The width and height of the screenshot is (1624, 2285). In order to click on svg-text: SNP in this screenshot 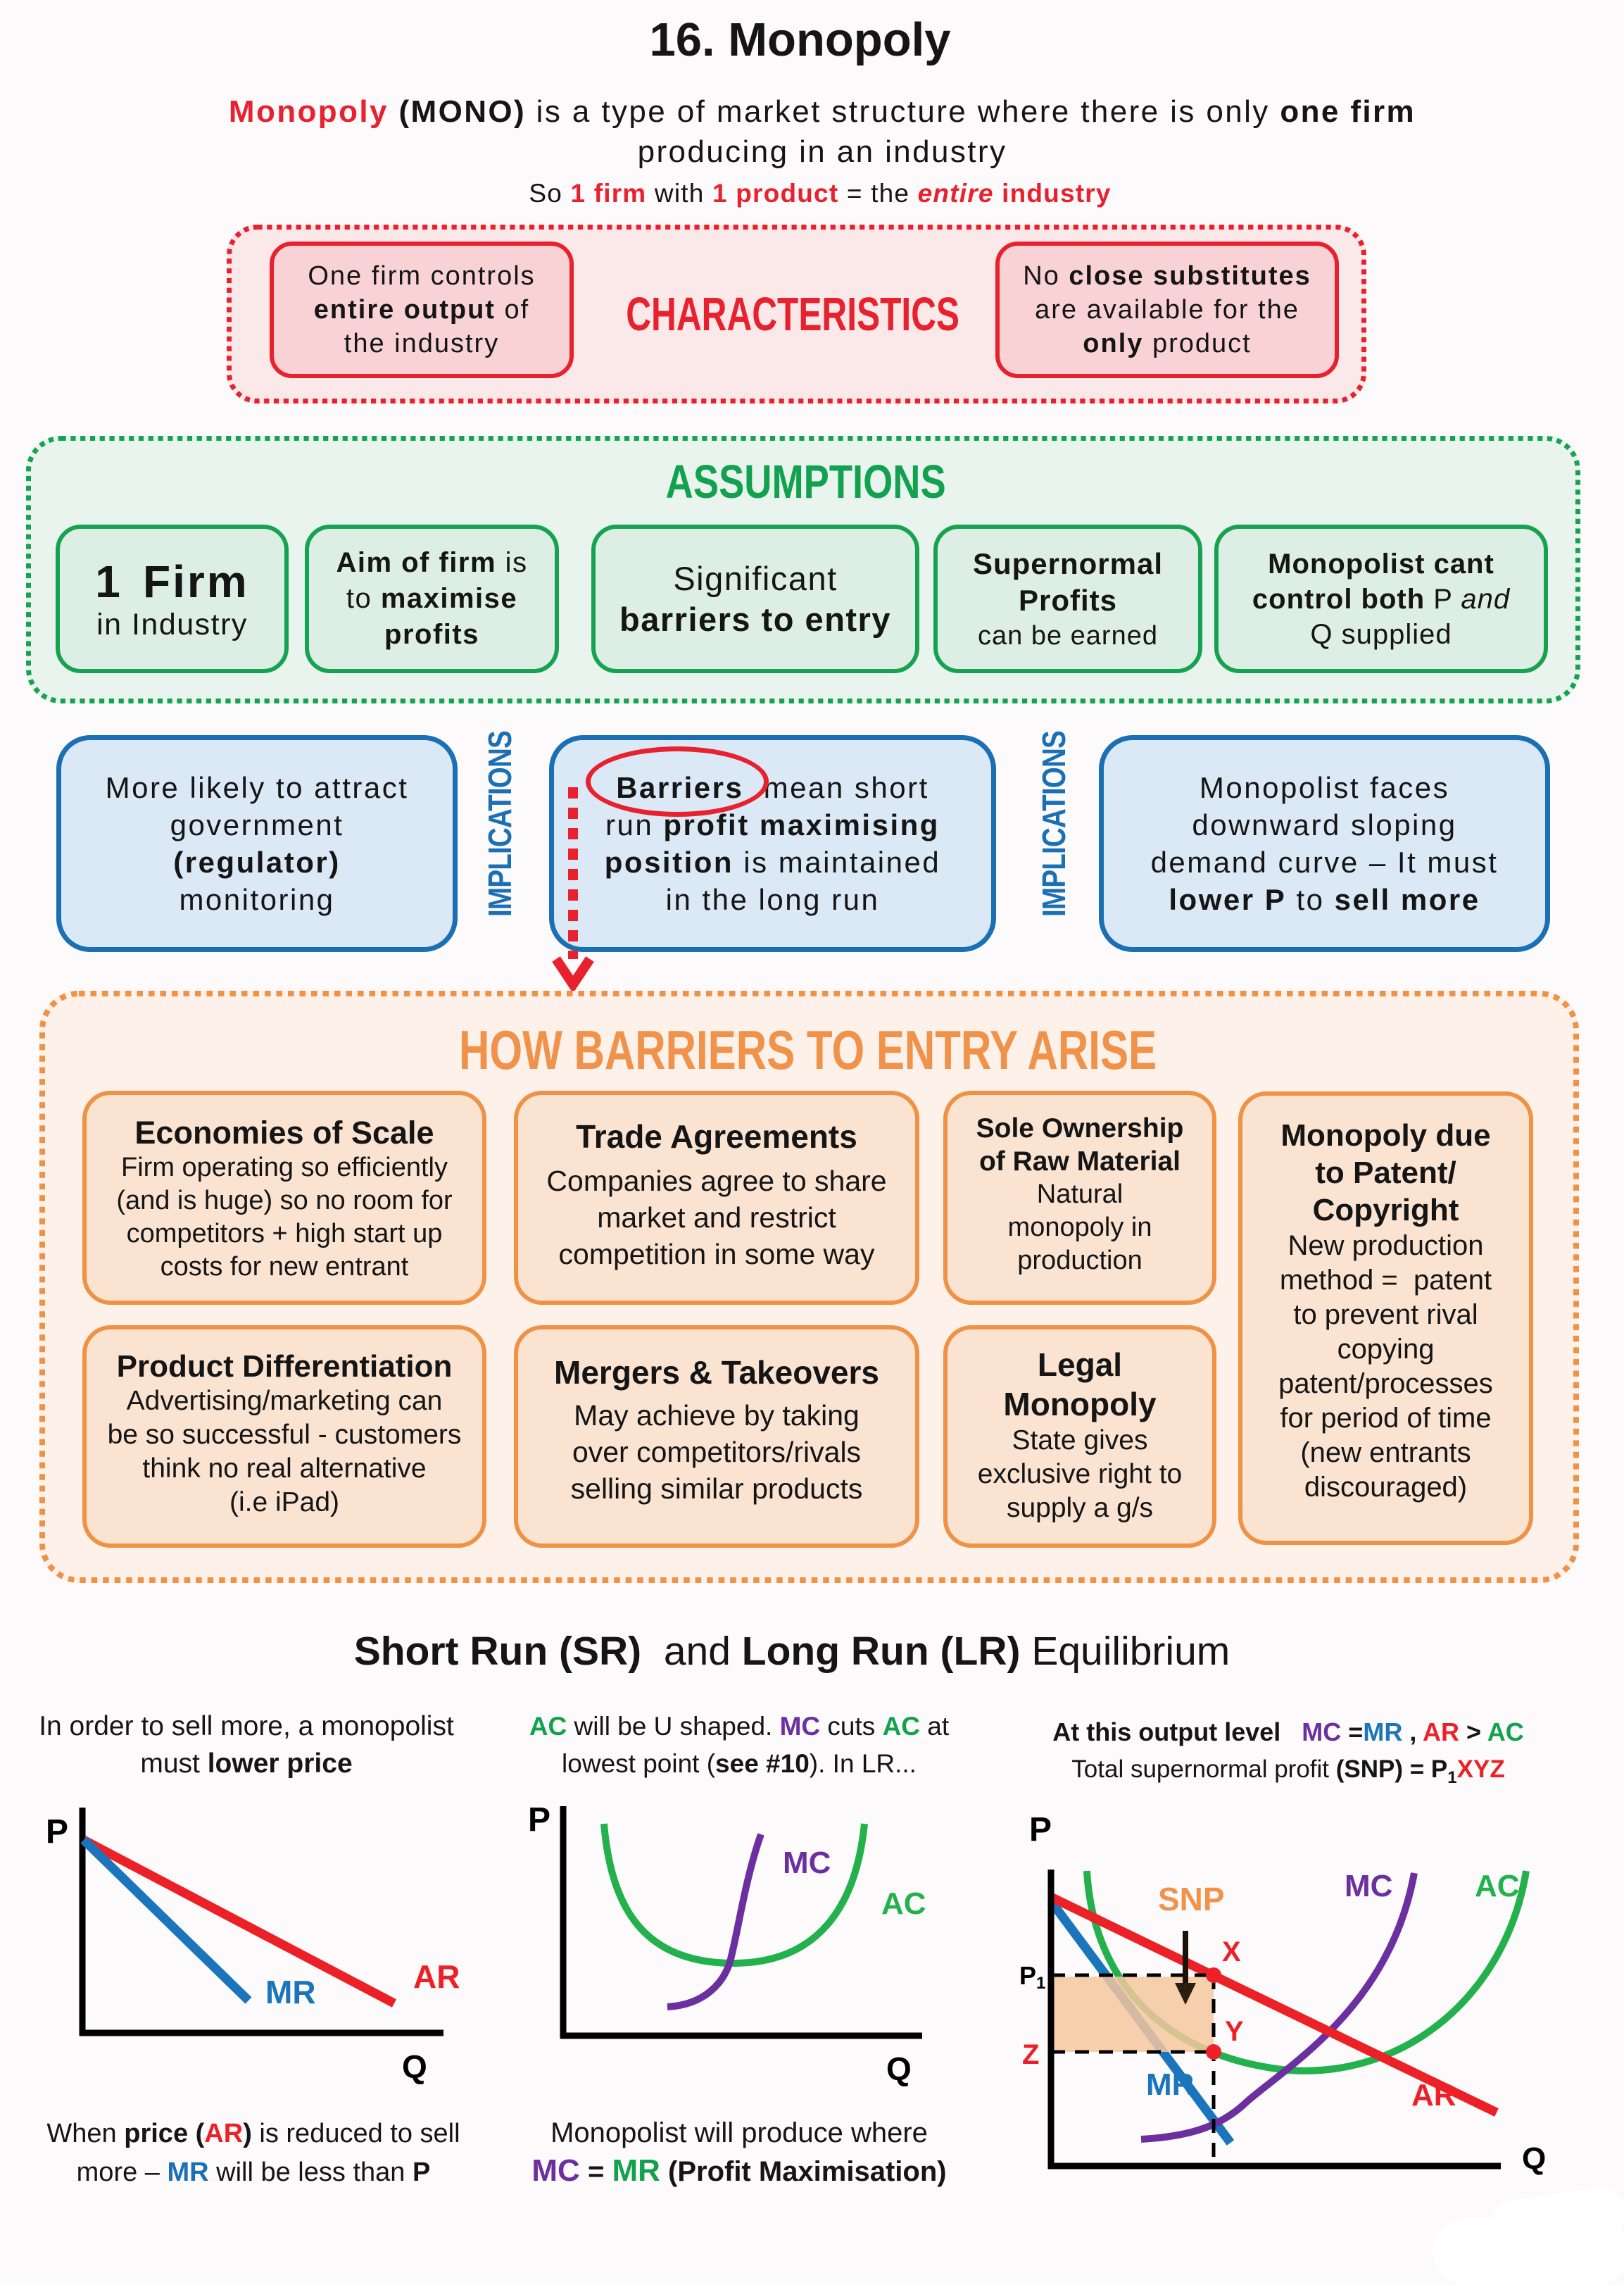, I will do `click(1191, 1899)`.